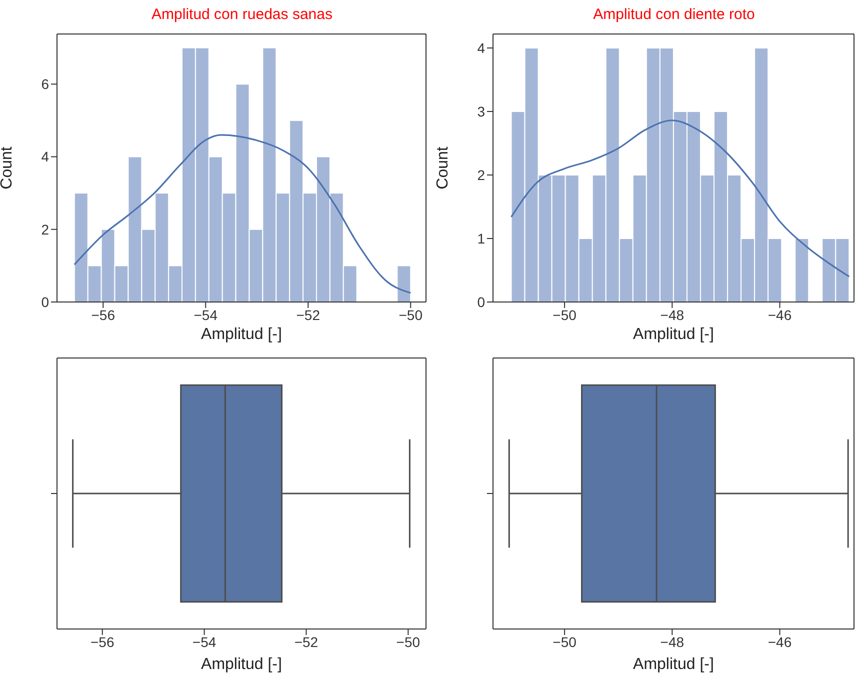 The width and height of the screenshot is (857, 678). Describe the element at coordinates (45, 84) in the screenshot. I see `y-tick-label: 6` at that location.